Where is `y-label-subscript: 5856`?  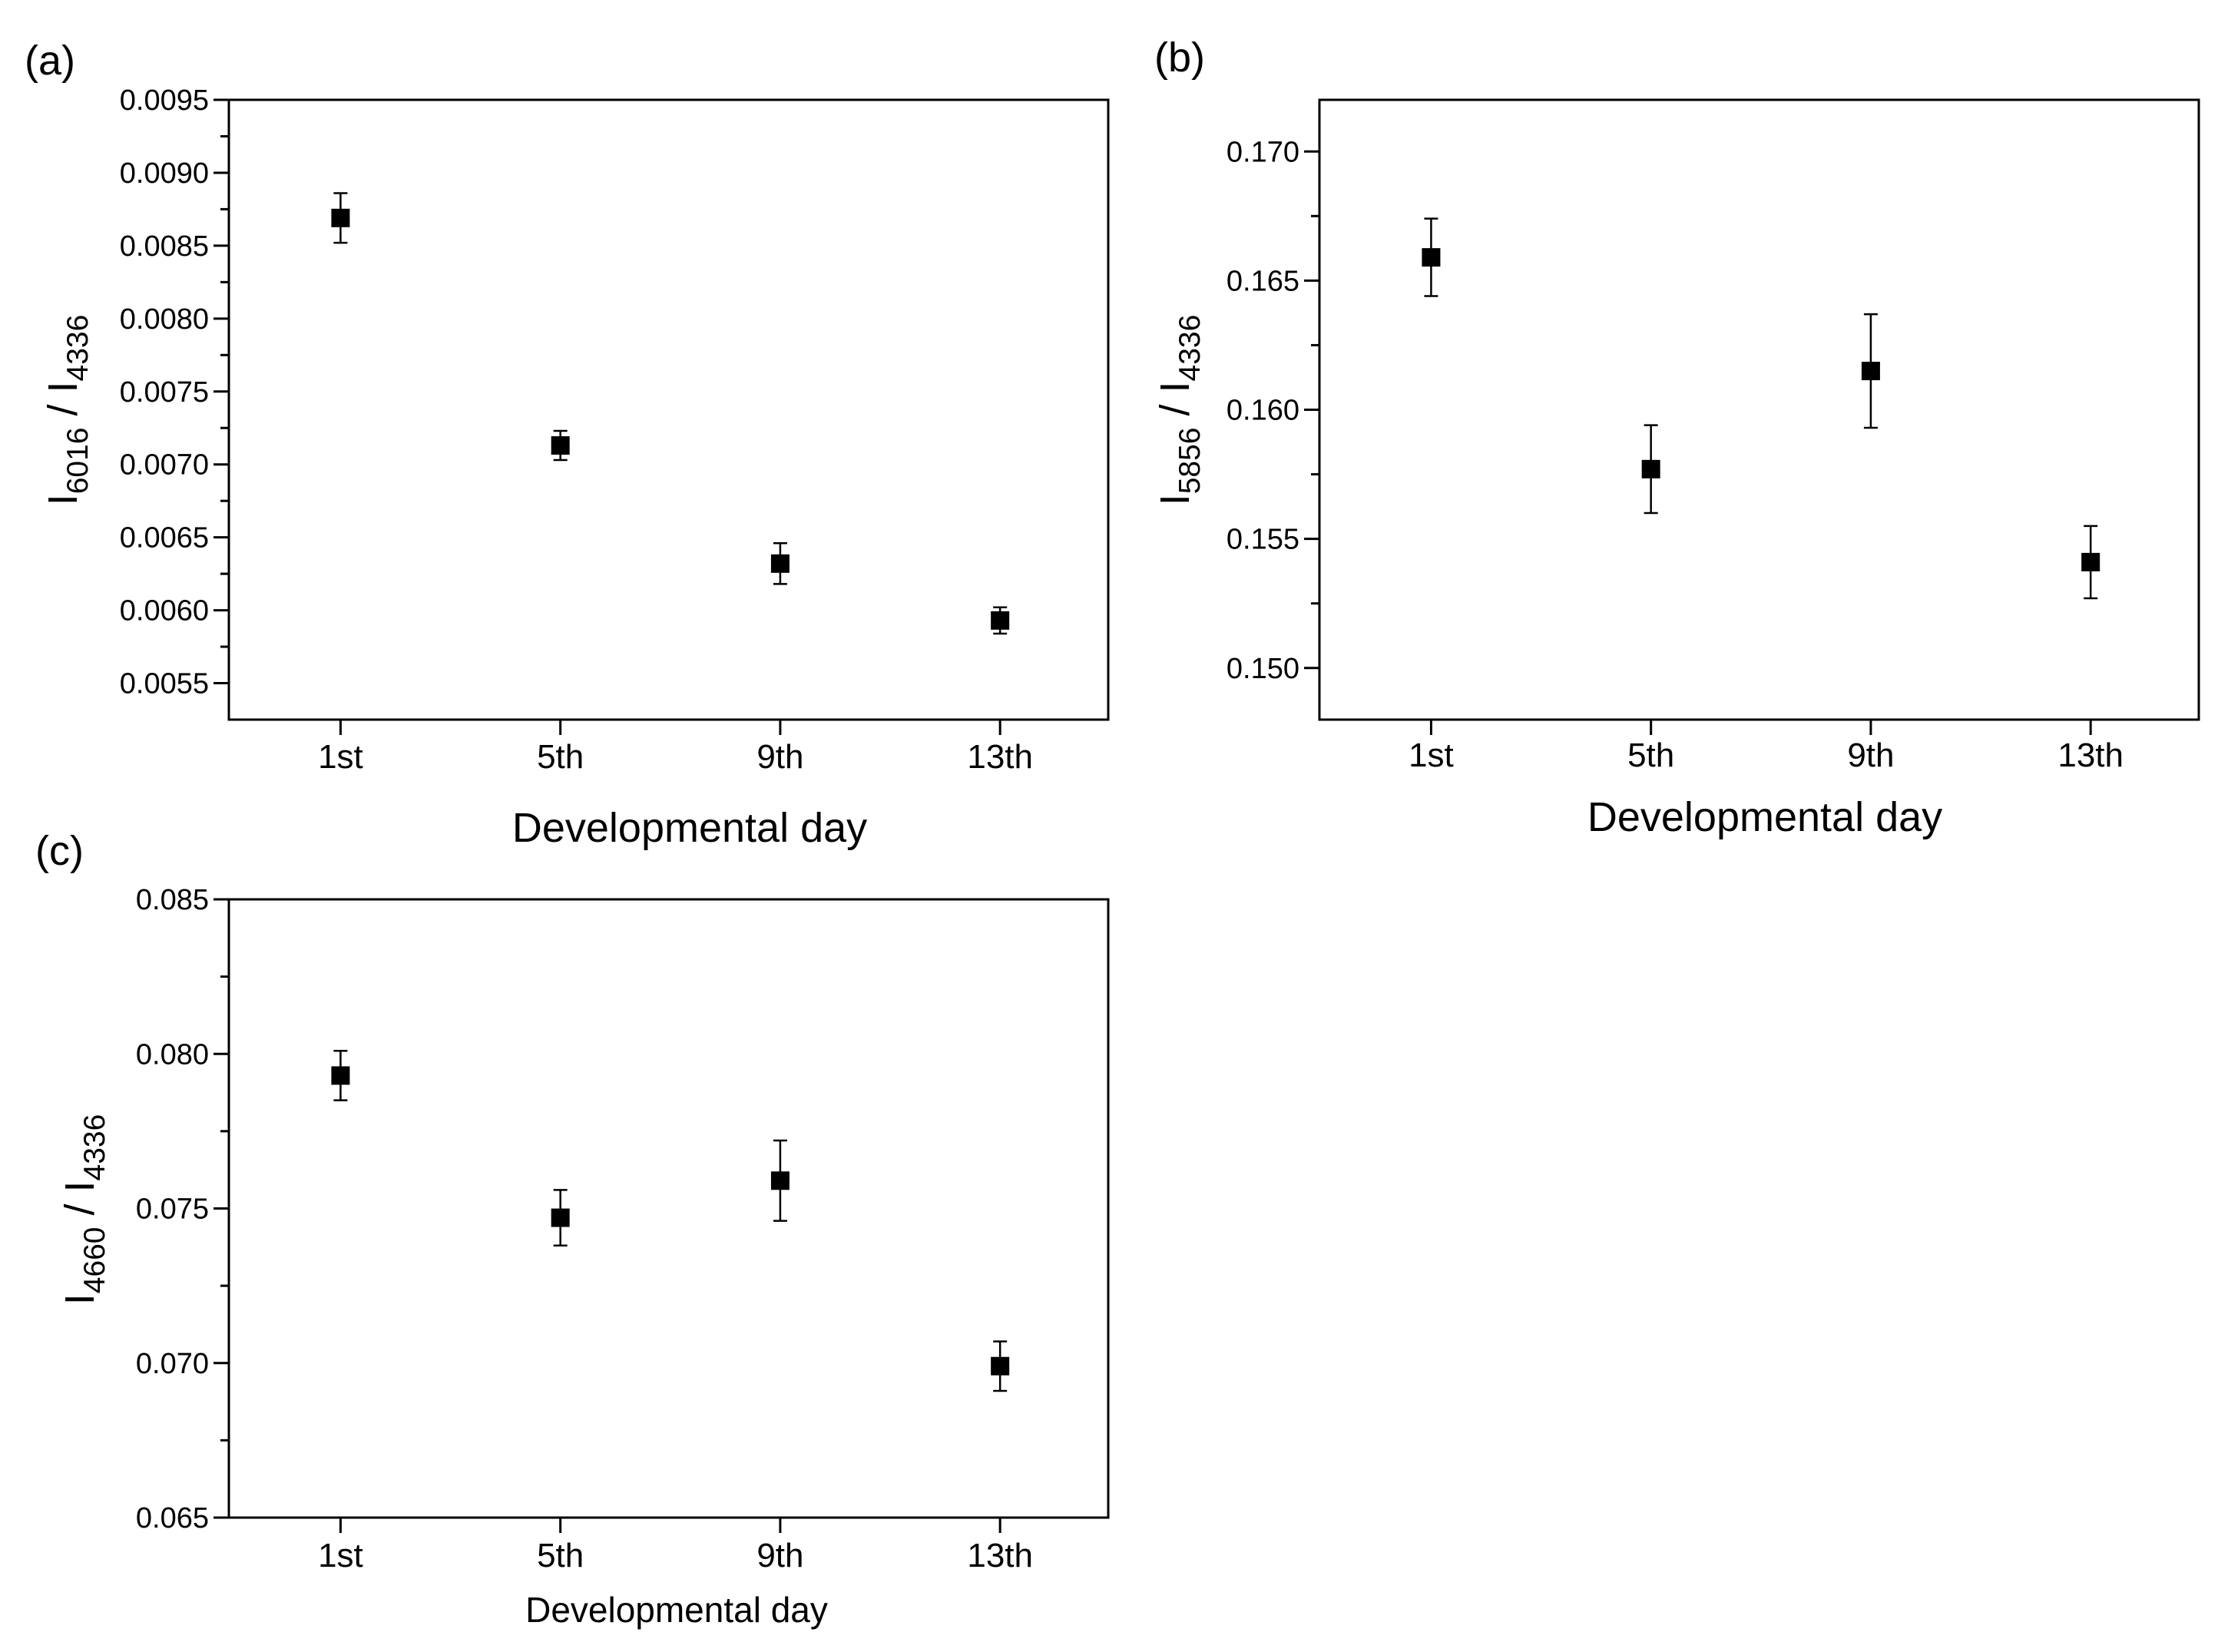 y-label-subscript: 5856 is located at coordinates (1191, 462).